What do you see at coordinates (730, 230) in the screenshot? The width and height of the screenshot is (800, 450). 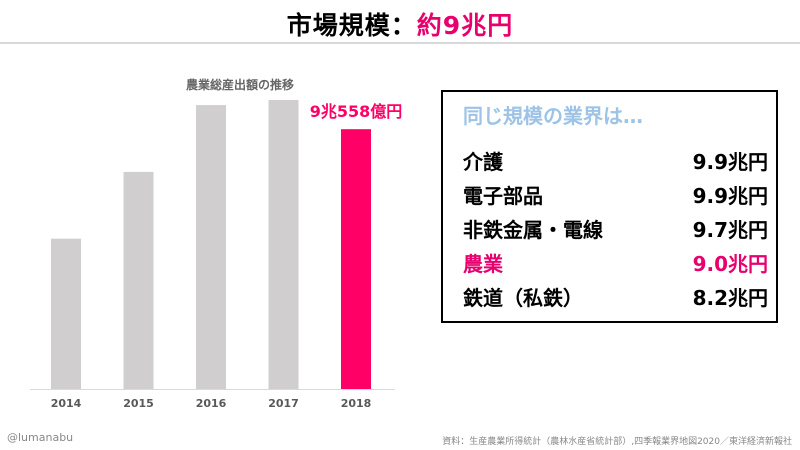 I see `industry-value: 9.7兆円` at bounding box center [730, 230].